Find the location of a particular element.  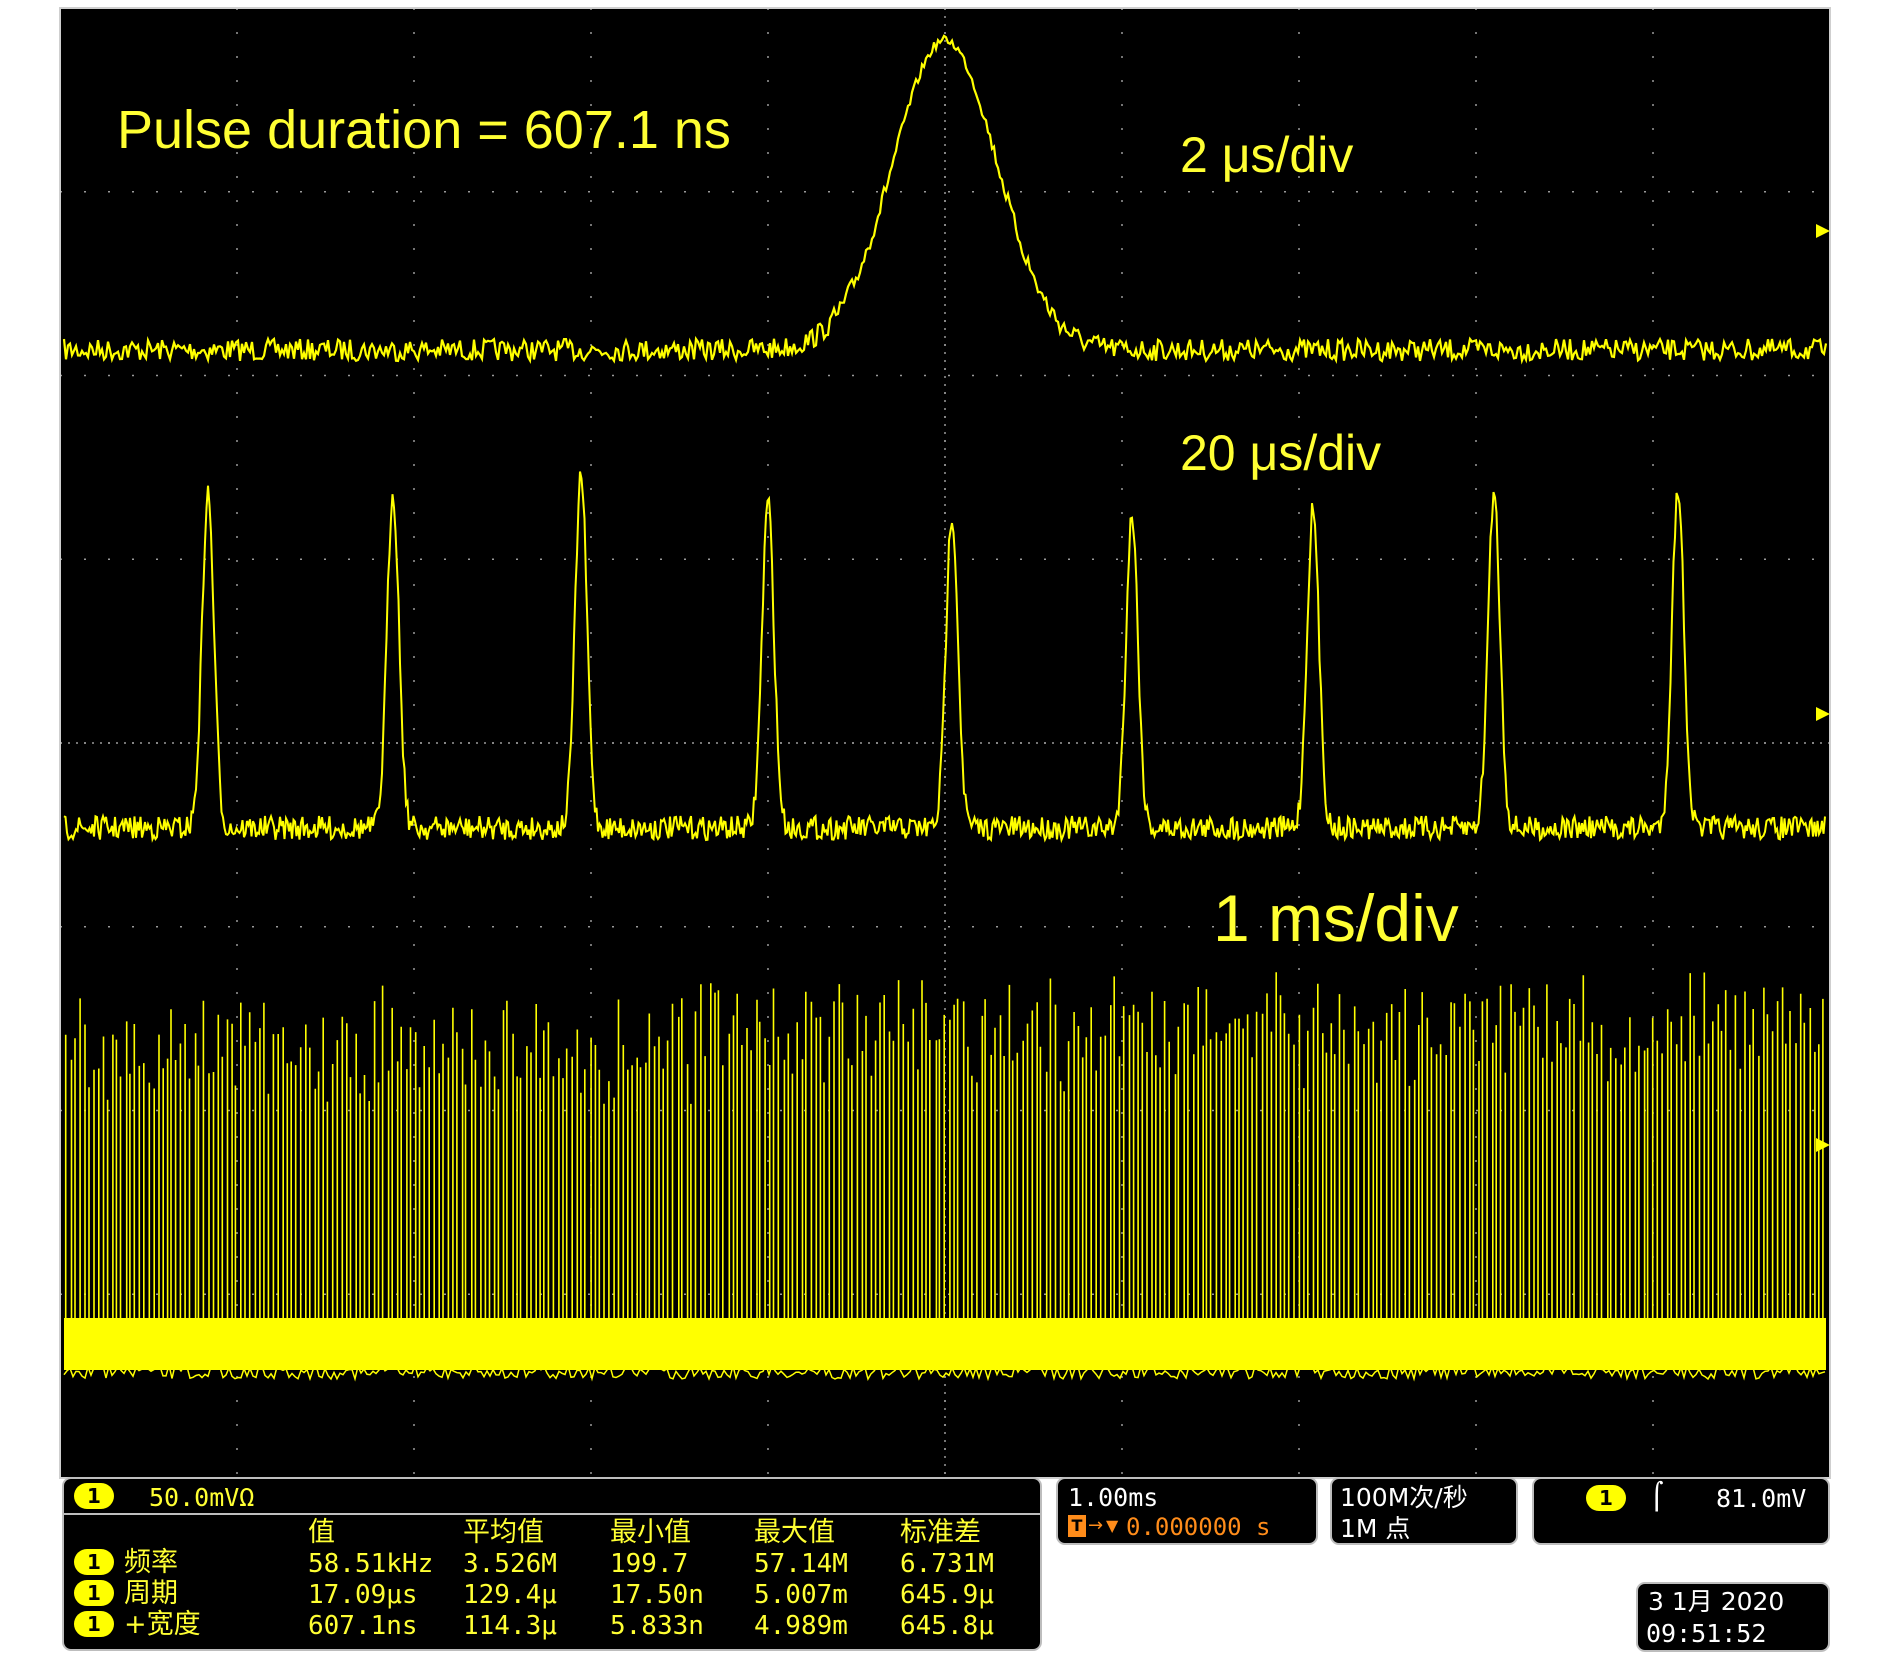

pulse-duration-label: Pulse duration = 607.1 ns is located at coordinates (424, 130).